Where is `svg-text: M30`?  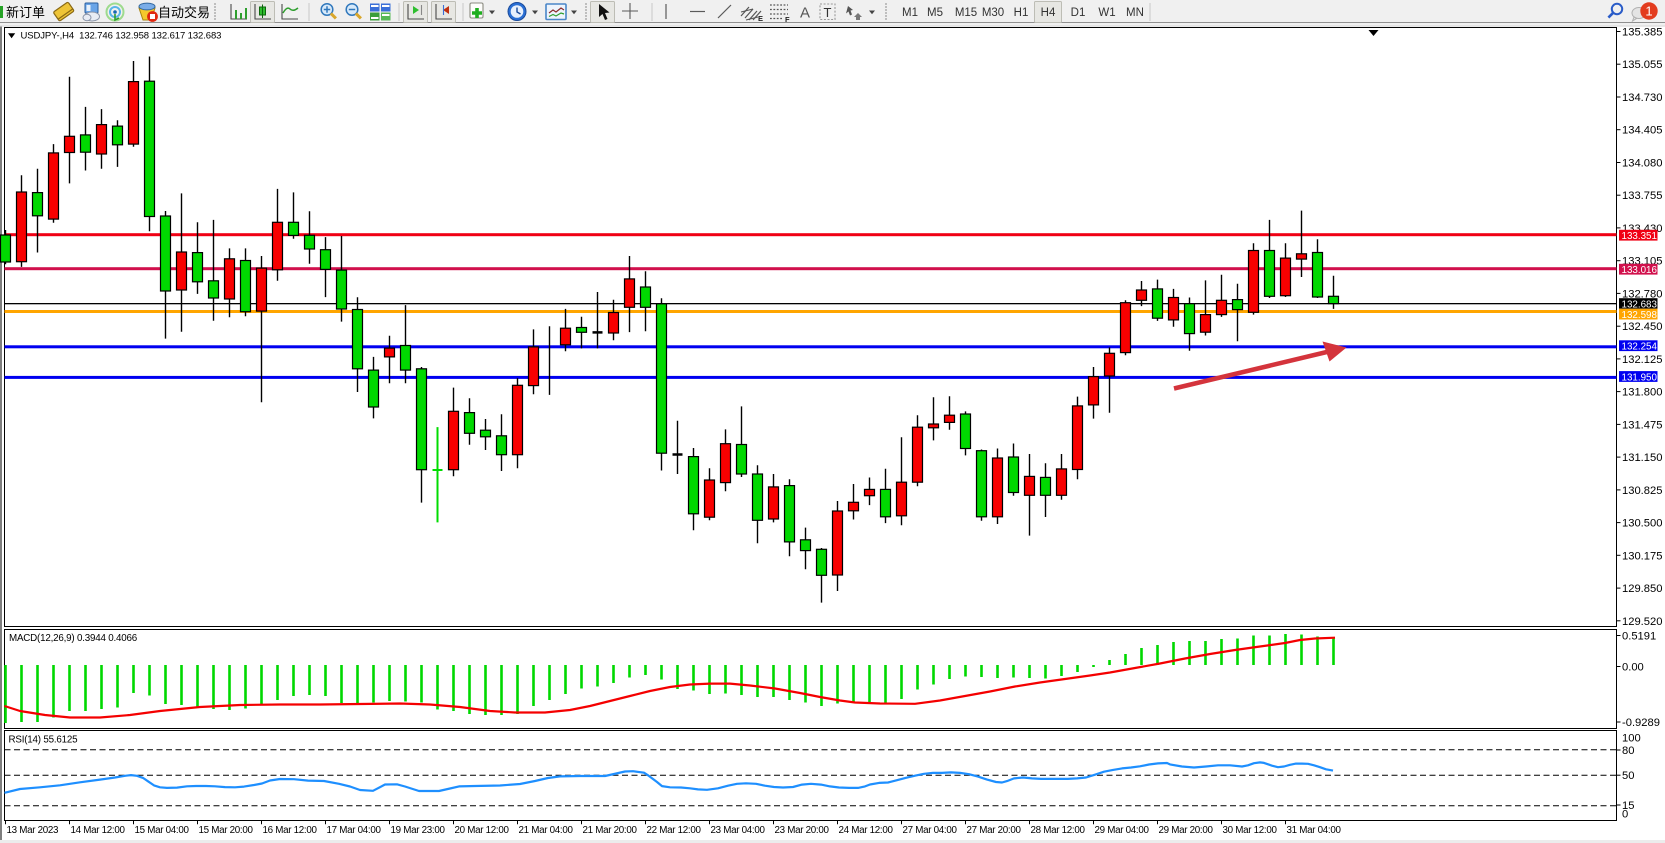
svg-text: M30 is located at coordinates (993, 13).